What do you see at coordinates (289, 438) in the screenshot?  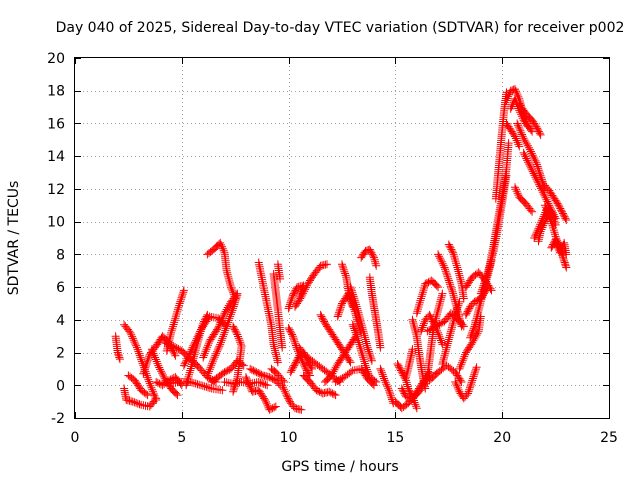 I see `x-tick-label: 10` at bounding box center [289, 438].